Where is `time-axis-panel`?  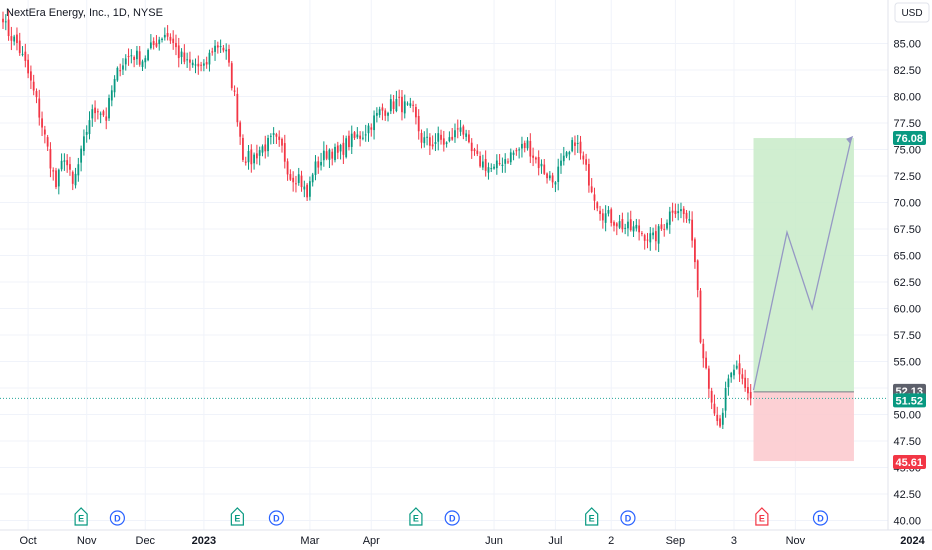 time-axis-panel is located at coordinates (466, 540).